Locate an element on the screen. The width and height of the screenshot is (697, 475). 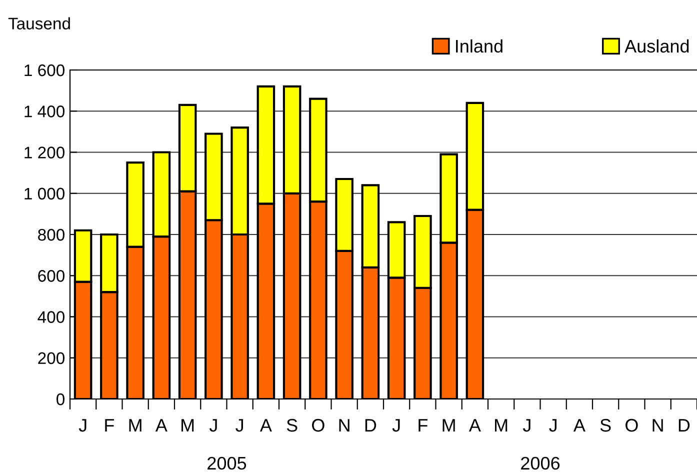
legend-label: Ausland is located at coordinates (656, 46).